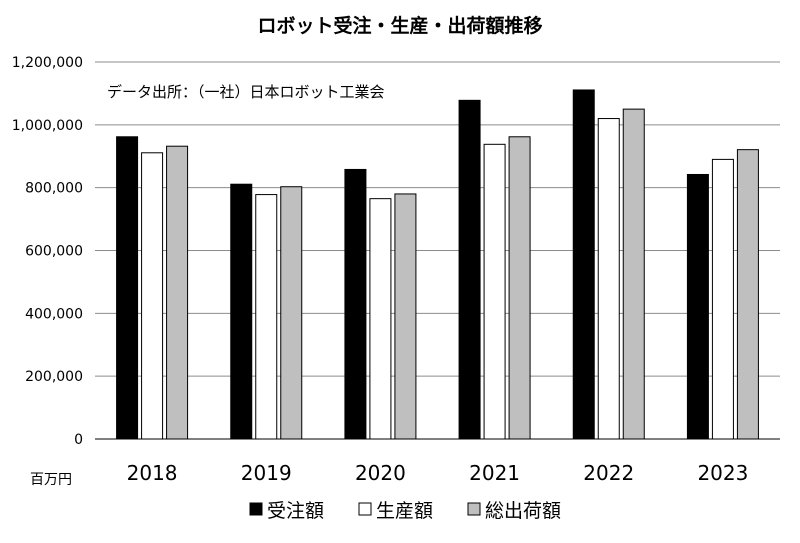  What do you see at coordinates (355, 304) in the screenshot?
I see `bar-受注額-2020` at bounding box center [355, 304].